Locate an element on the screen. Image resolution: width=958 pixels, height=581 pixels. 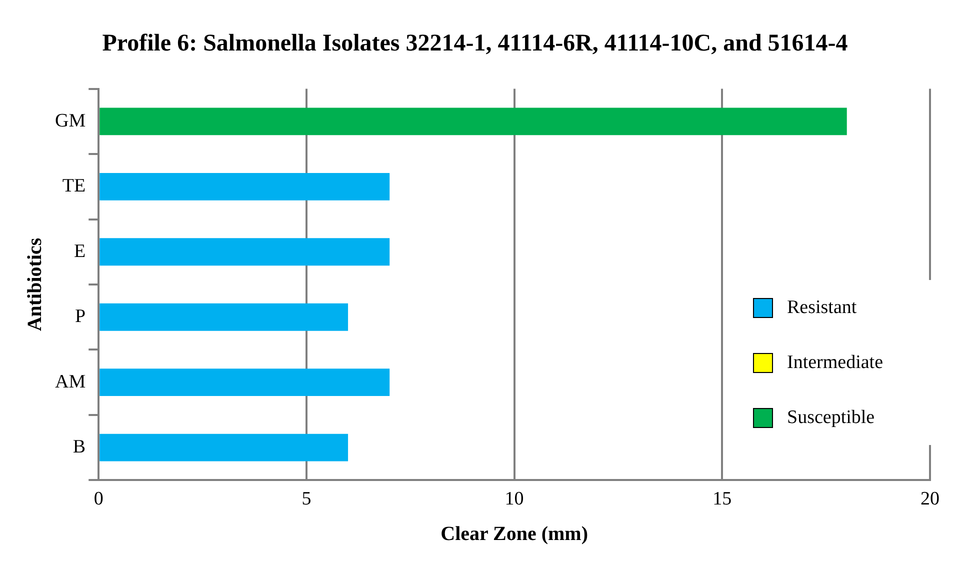
legend-label: Susceptible is located at coordinates (831, 417).